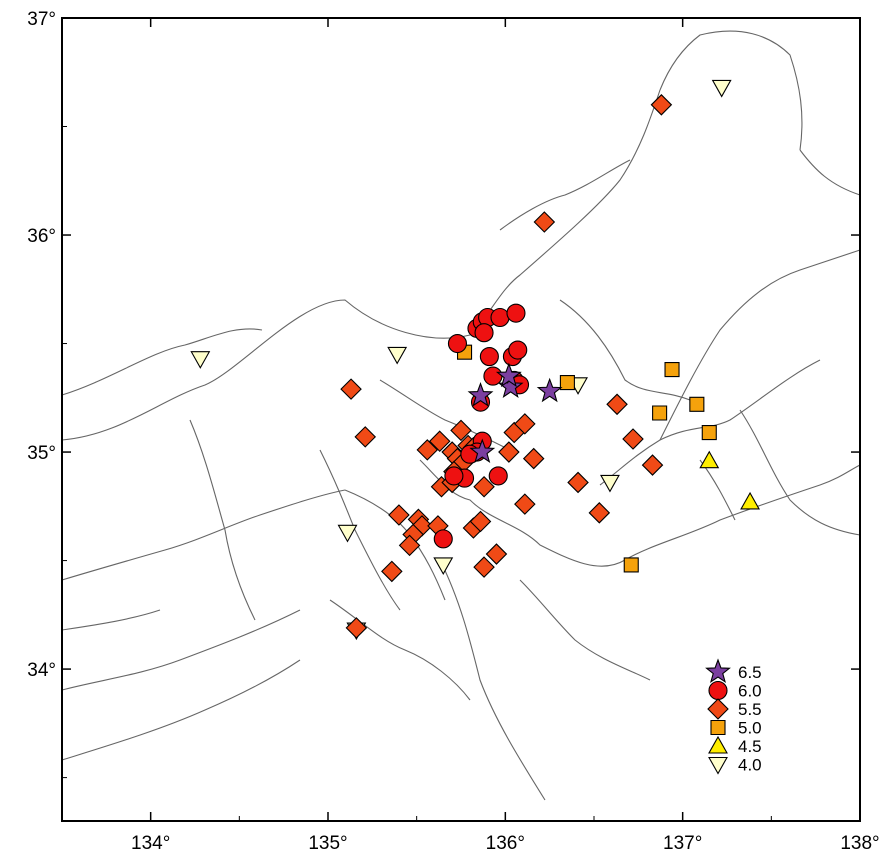  I want to click on legend-symbol-triangle-down, so click(718, 765).